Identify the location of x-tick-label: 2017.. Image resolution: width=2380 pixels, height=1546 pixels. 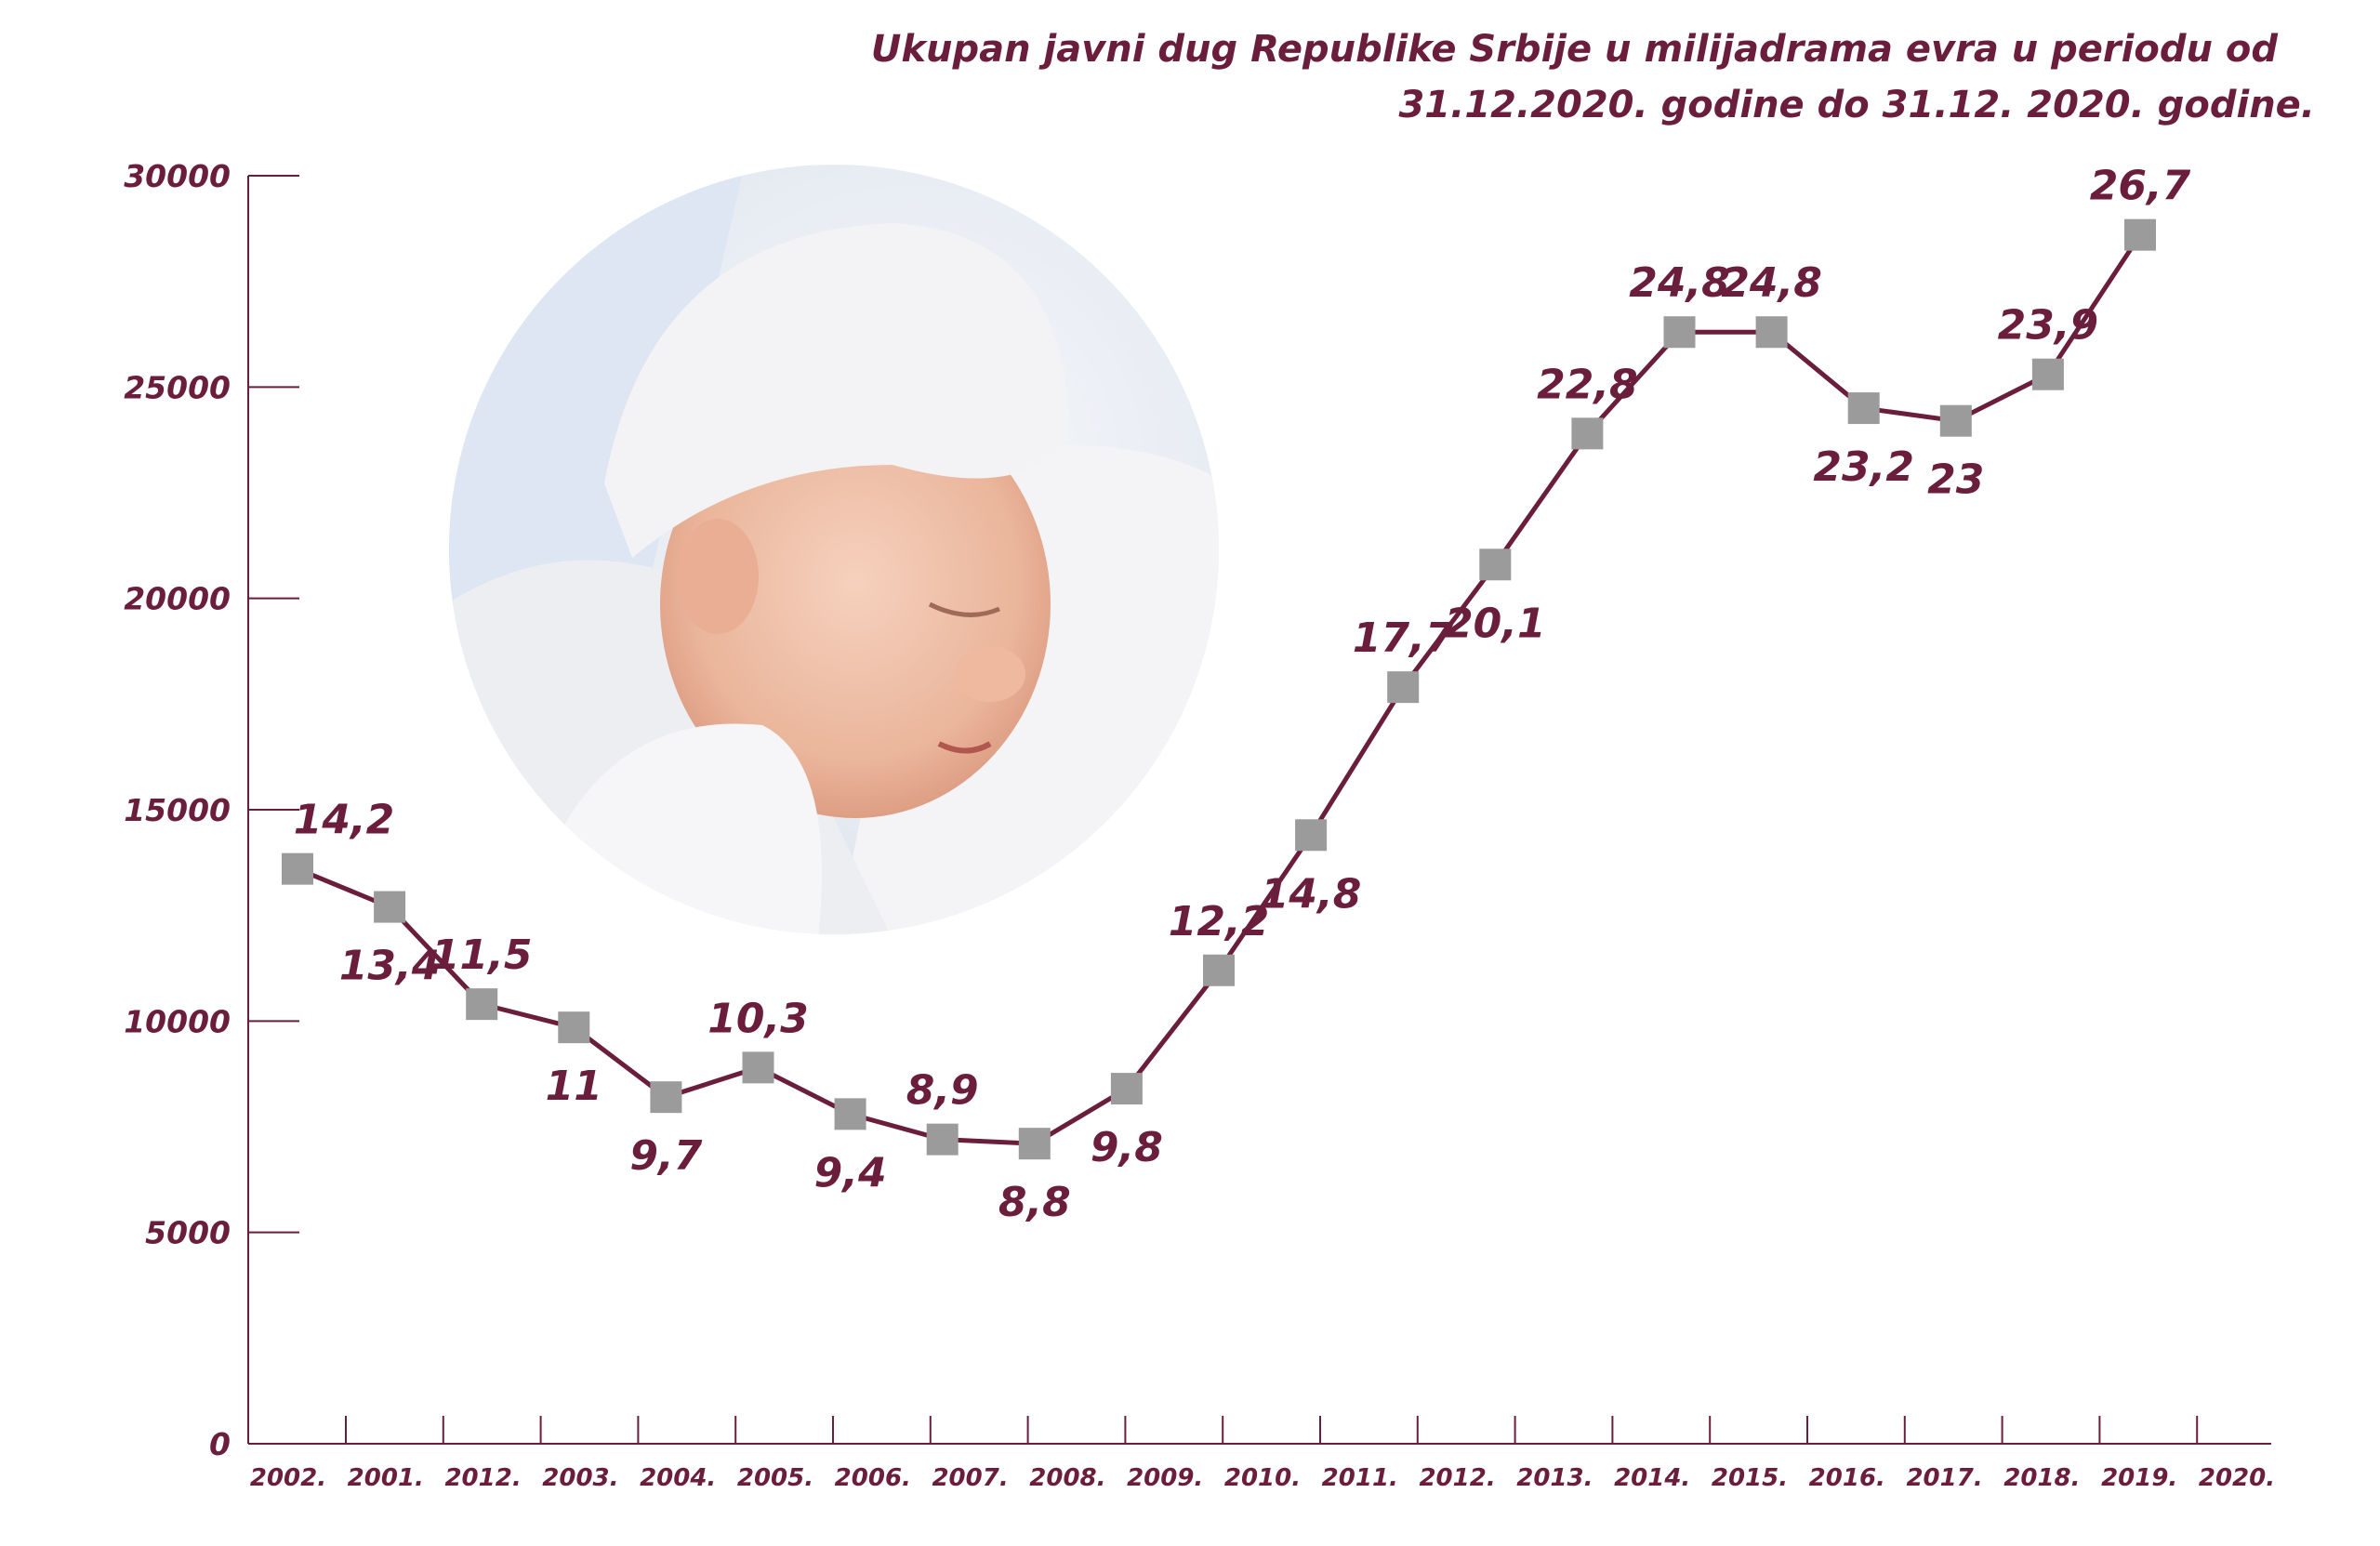
(1944, 1478).